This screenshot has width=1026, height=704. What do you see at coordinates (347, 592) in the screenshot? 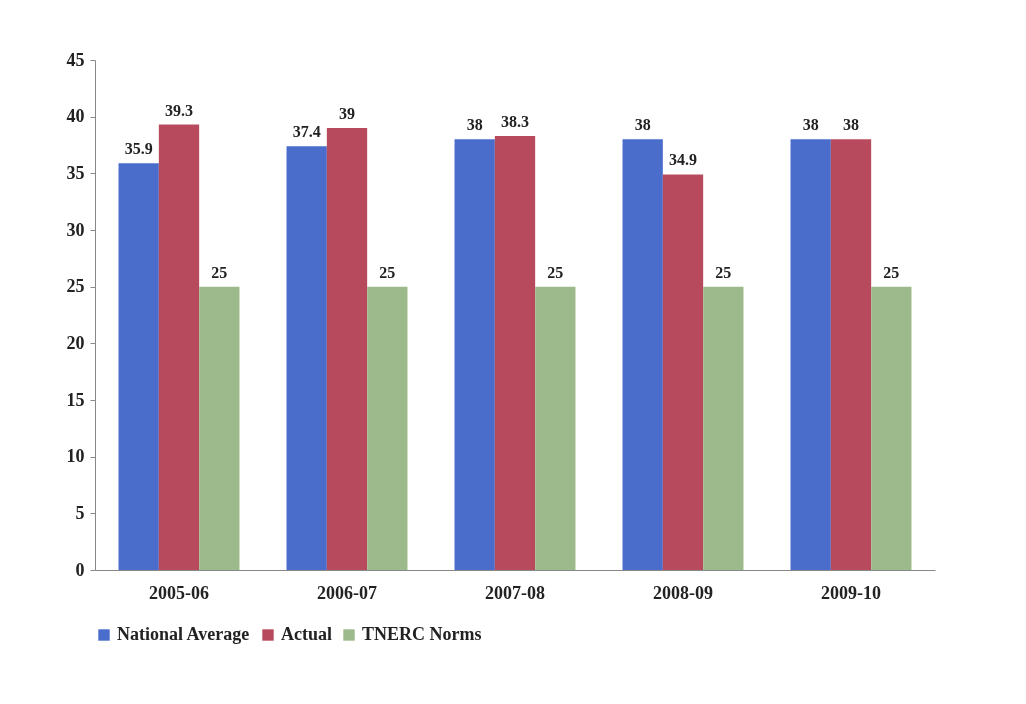
I see `x-tick-label: 2006-07` at bounding box center [347, 592].